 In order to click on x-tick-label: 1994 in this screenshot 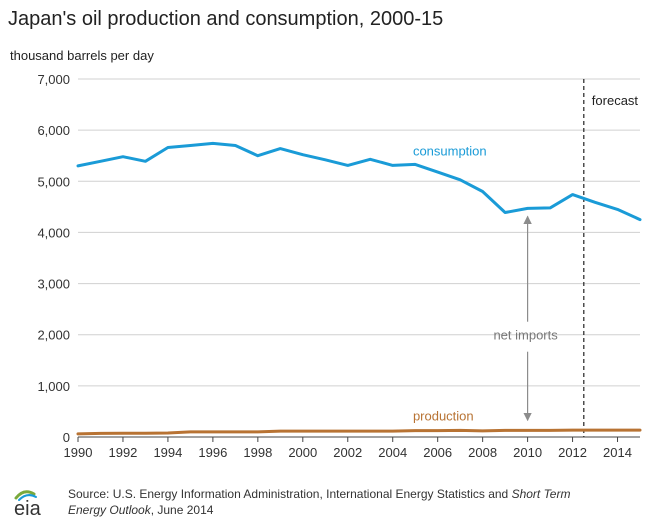, I will do `click(167, 452)`.